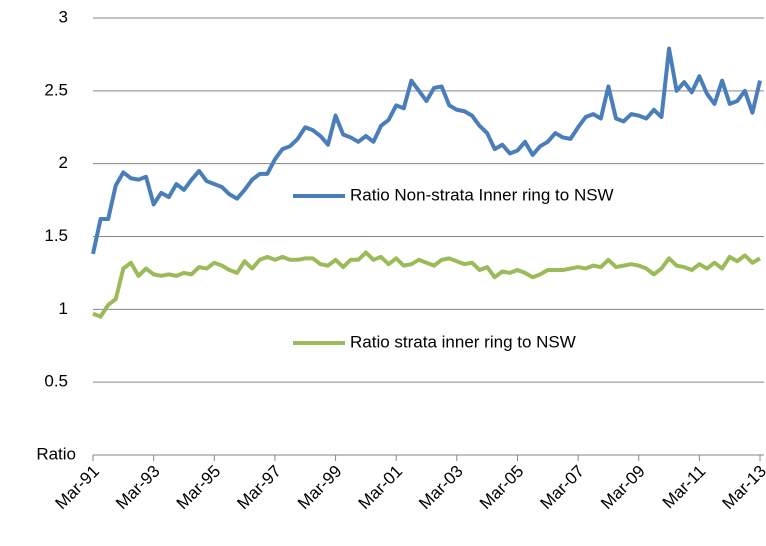 Image resolution: width=766 pixels, height=546 pixels. I want to click on series-line, so click(426, 284).